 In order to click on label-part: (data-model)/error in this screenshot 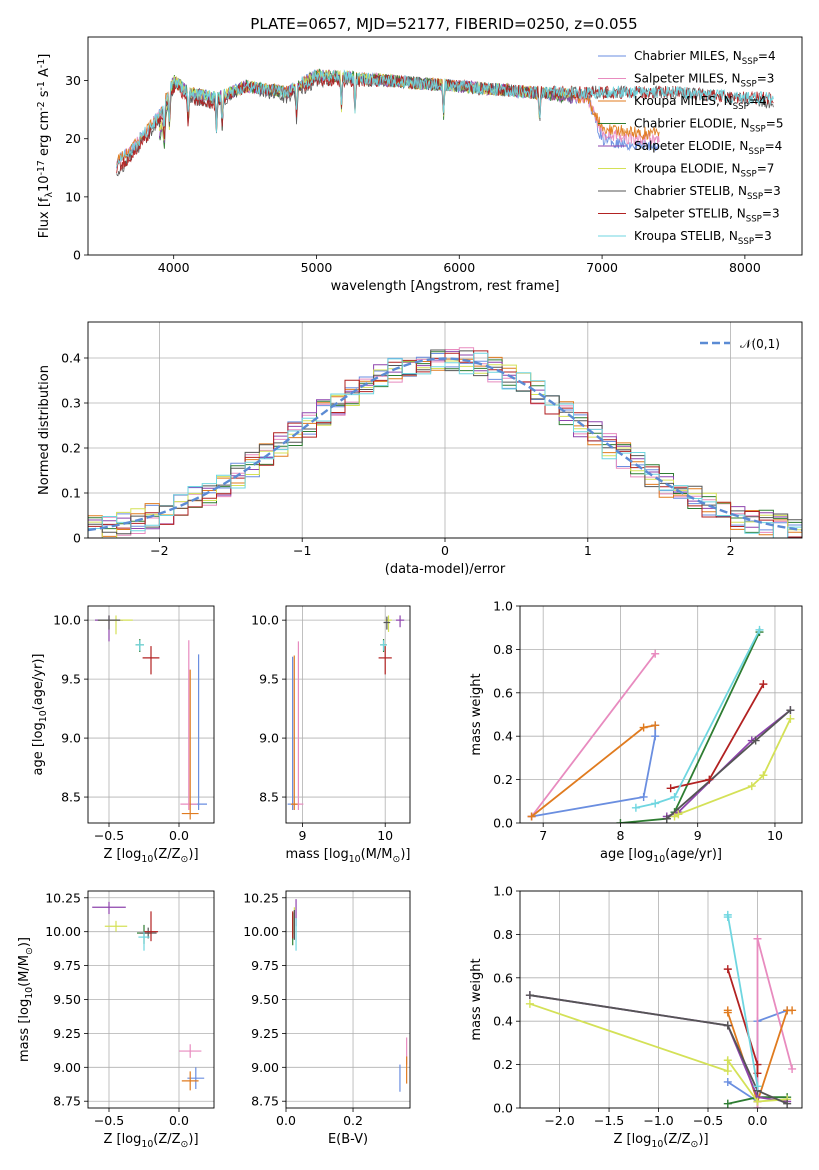, I will do `click(445, 569)`.